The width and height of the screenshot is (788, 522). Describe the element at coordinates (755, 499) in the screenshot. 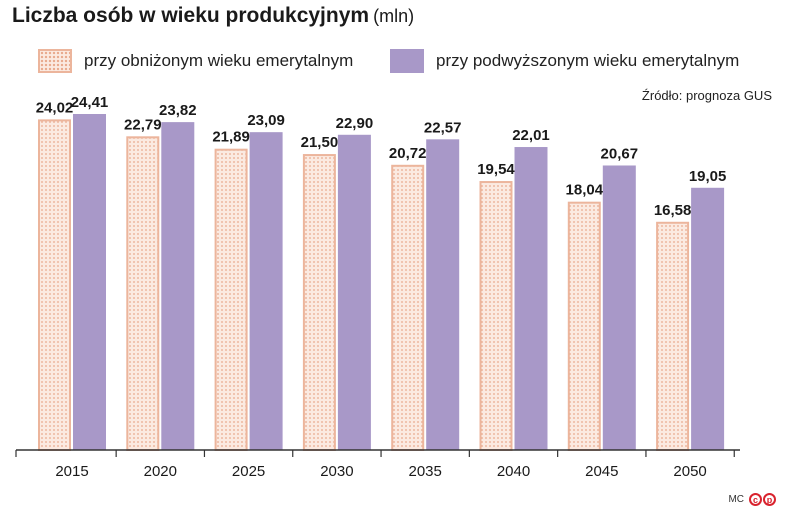

I see `logo-letter-c: c` at that location.